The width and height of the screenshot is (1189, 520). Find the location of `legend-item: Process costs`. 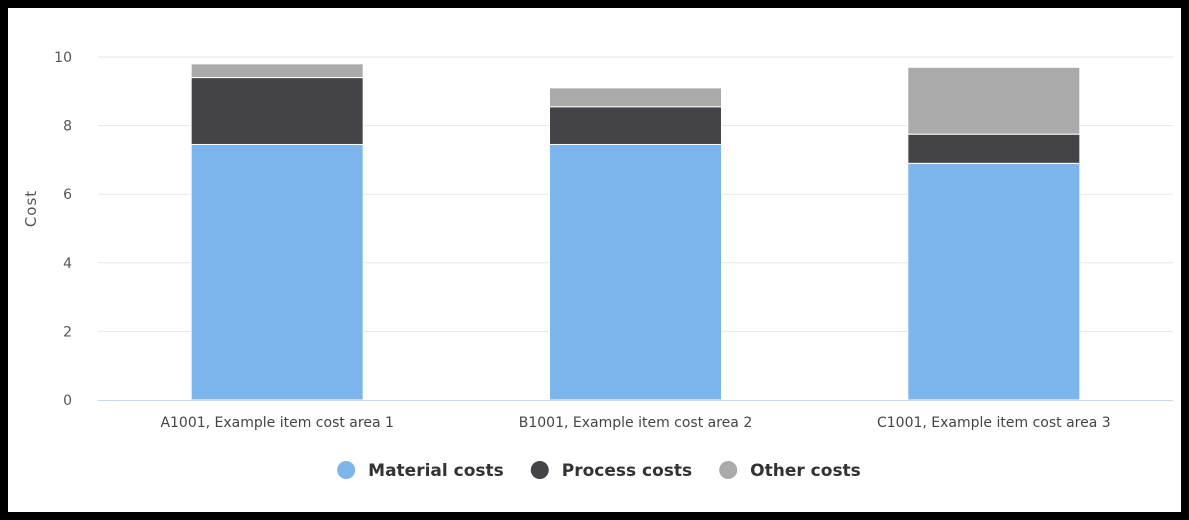

legend-item: Process costs is located at coordinates (611, 471).